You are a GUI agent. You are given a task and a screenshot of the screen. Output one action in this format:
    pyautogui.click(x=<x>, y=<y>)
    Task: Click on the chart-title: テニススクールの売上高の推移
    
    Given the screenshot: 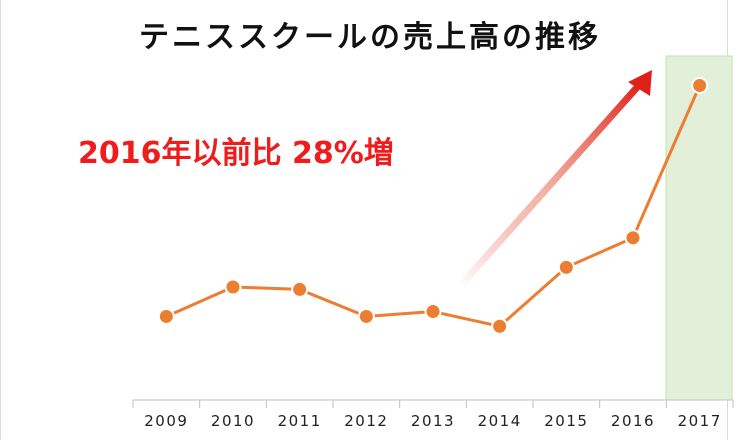 What is the action you would take?
    pyautogui.click(x=370, y=37)
    